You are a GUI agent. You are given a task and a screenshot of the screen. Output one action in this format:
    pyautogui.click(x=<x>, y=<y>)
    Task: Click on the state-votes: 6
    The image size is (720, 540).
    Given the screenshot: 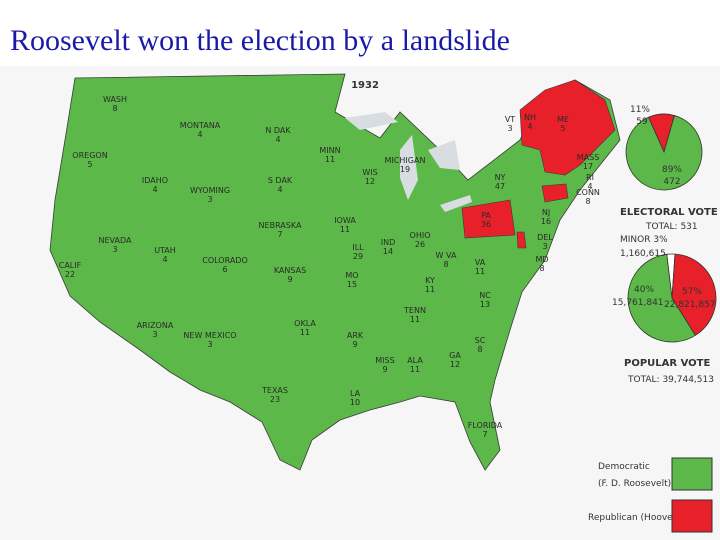 What is the action you would take?
    pyautogui.click(x=224, y=269)
    